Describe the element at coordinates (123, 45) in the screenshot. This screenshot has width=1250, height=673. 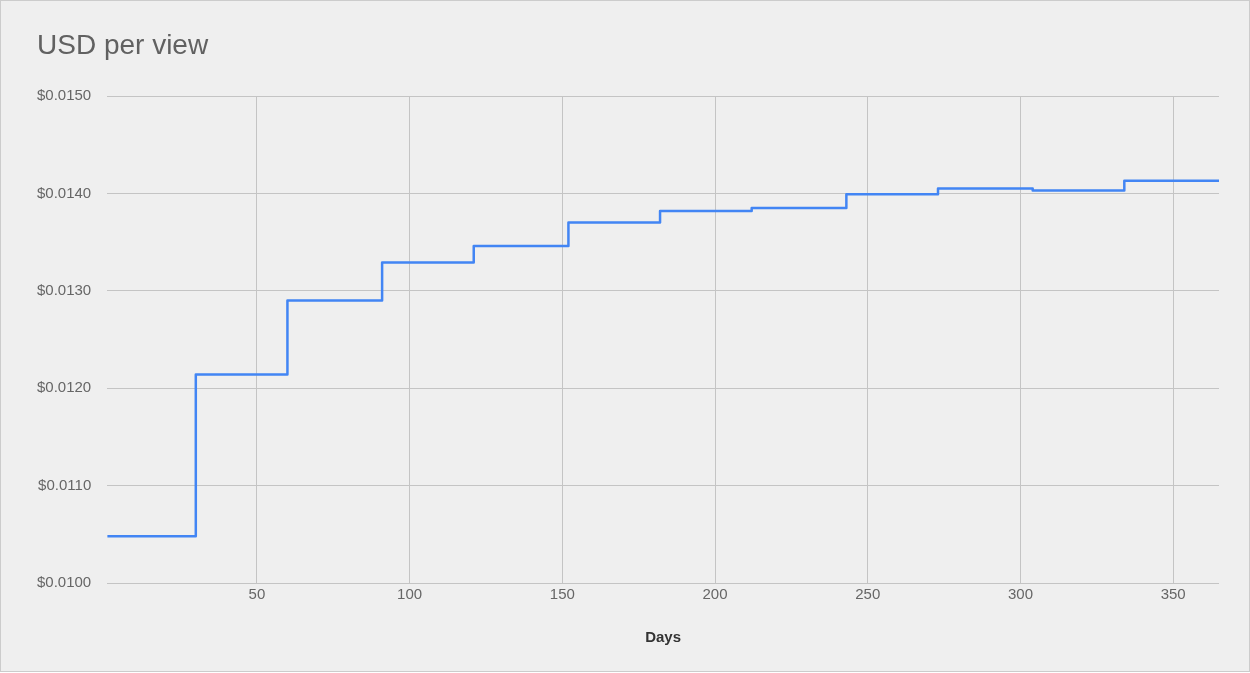
I see `chart-title: USD per view` at that location.